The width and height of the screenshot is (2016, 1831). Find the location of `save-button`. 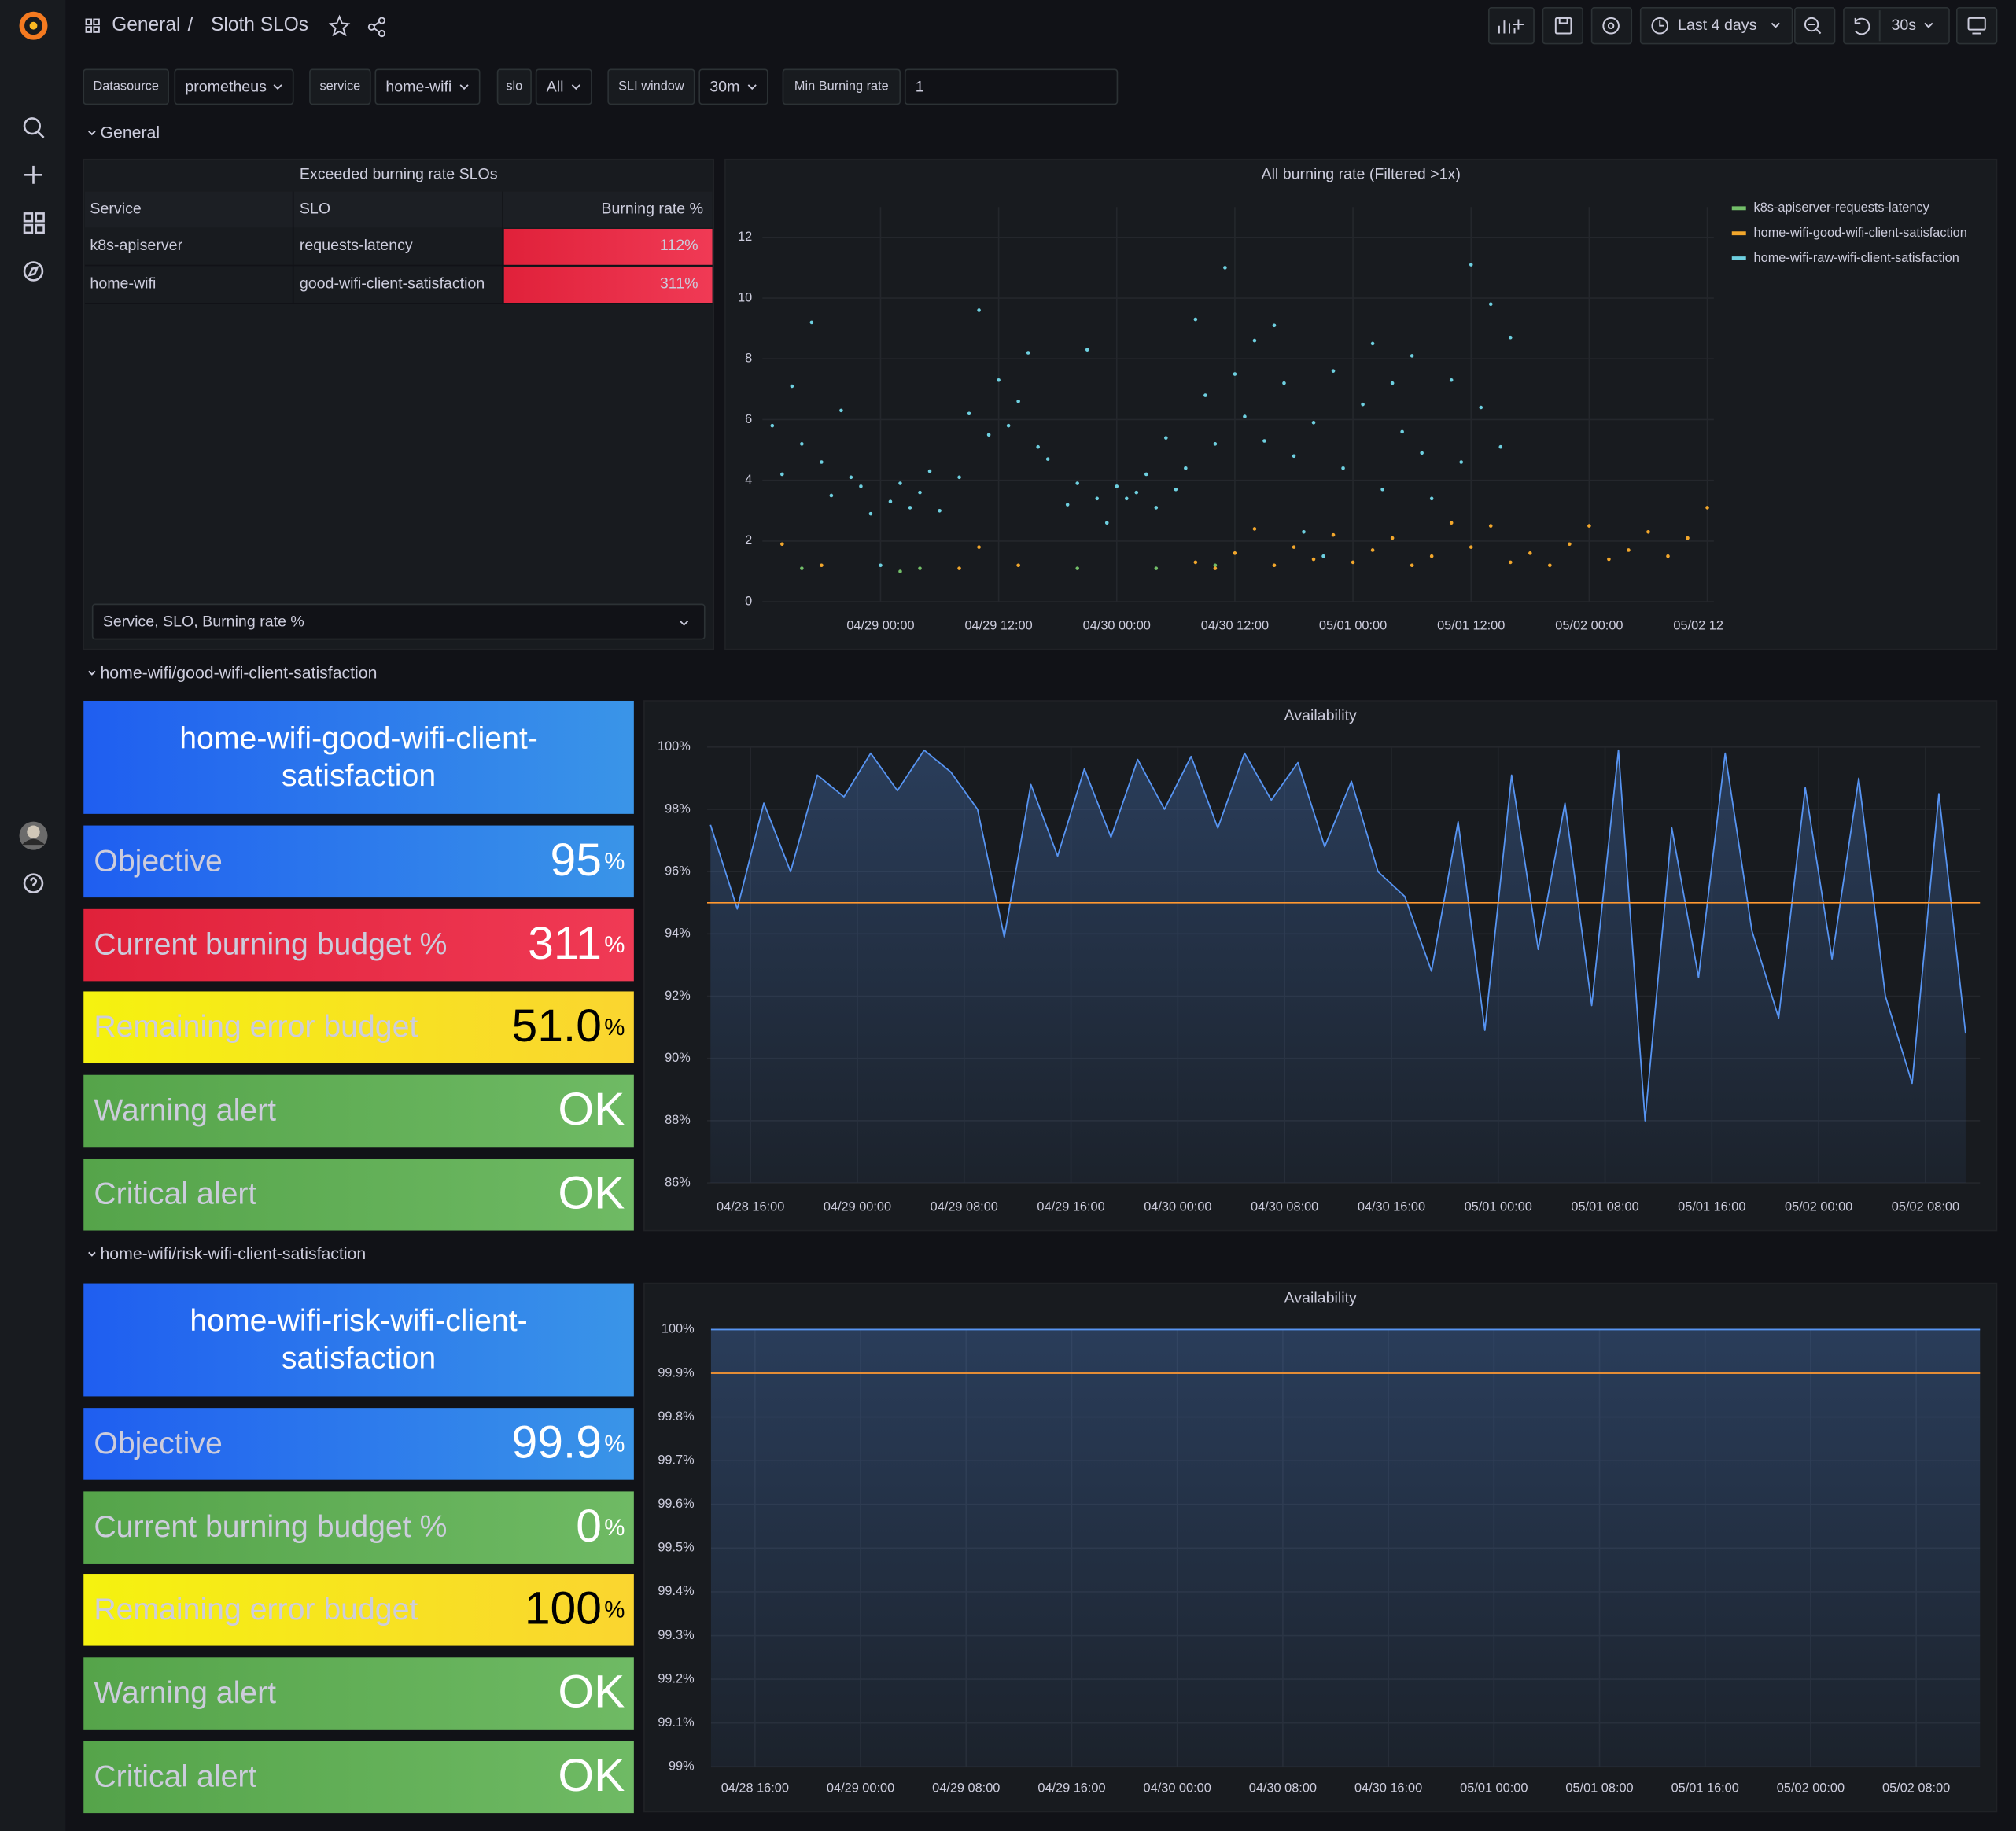

save-button is located at coordinates (1562, 25).